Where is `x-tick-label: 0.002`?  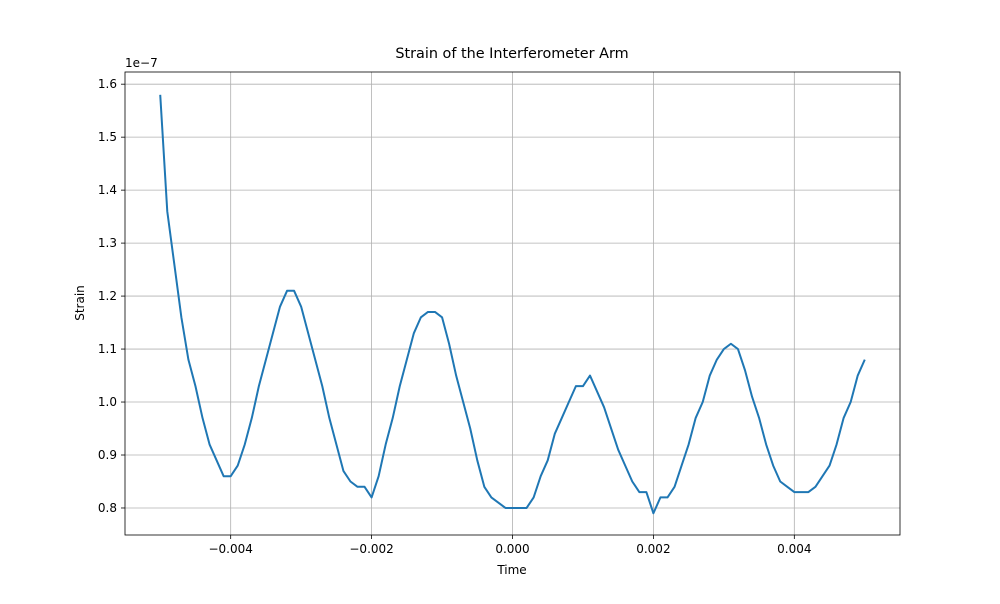 x-tick-label: 0.002 is located at coordinates (653, 549).